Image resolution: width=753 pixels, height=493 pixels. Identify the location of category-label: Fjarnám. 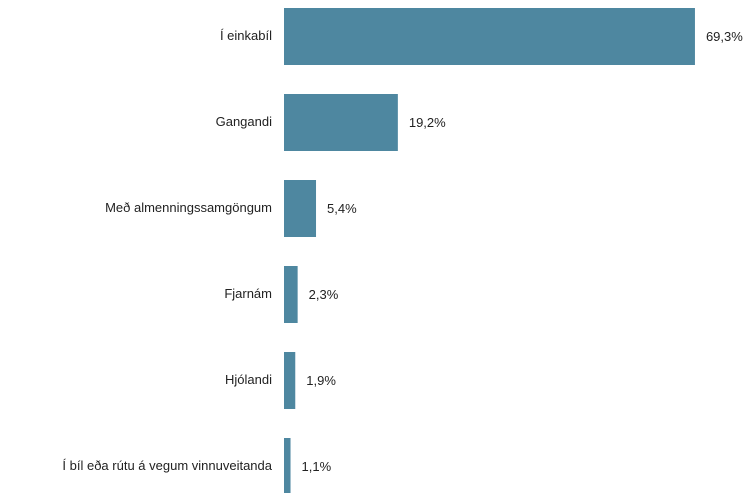
(248, 293).